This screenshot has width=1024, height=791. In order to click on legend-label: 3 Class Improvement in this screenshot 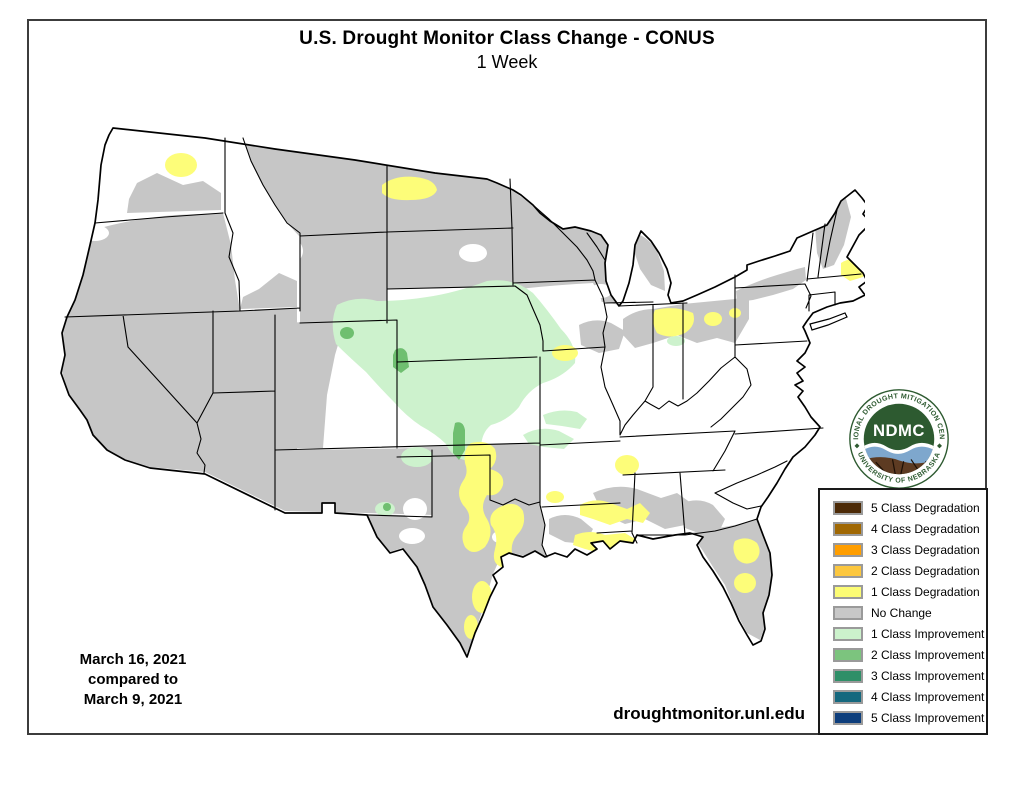, I will do `click(928, 675)`.